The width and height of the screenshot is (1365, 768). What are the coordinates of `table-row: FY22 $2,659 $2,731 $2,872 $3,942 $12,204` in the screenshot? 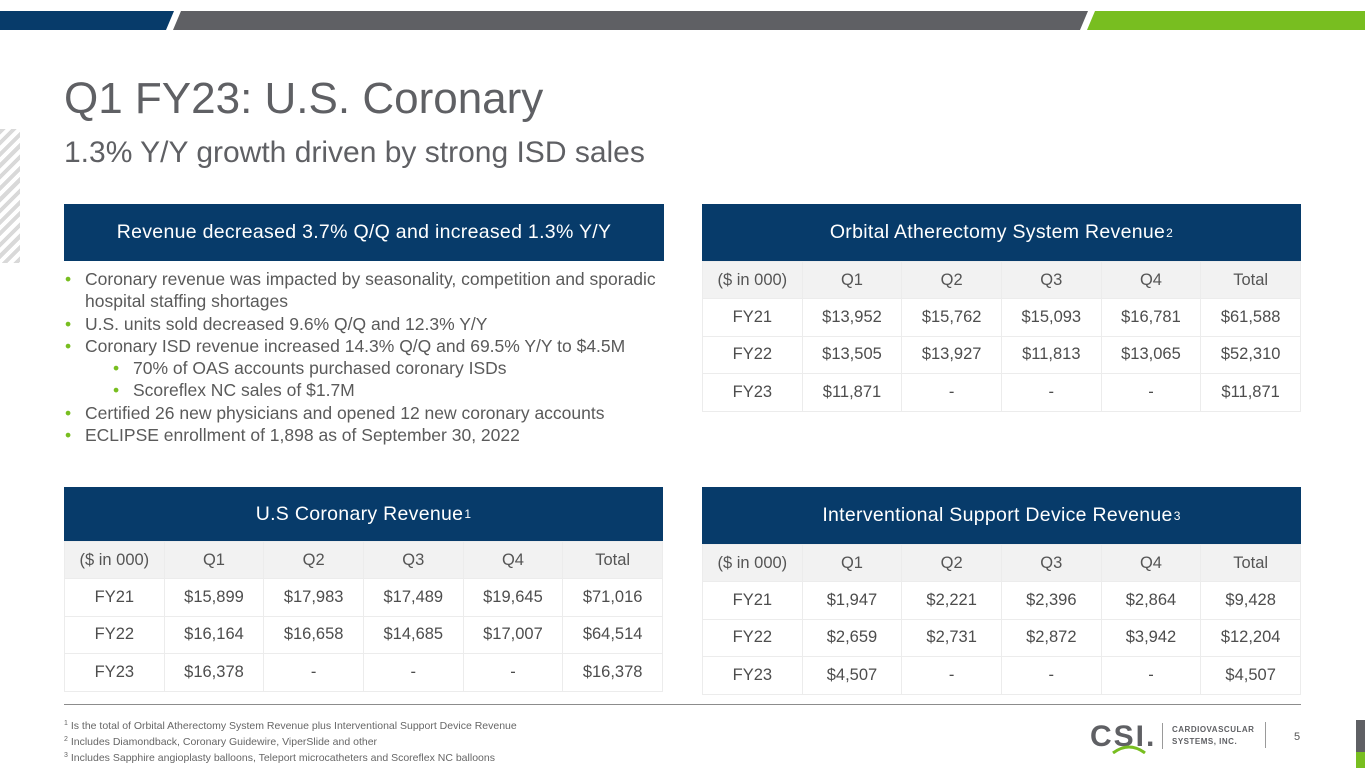 It's located at (1001, 637).